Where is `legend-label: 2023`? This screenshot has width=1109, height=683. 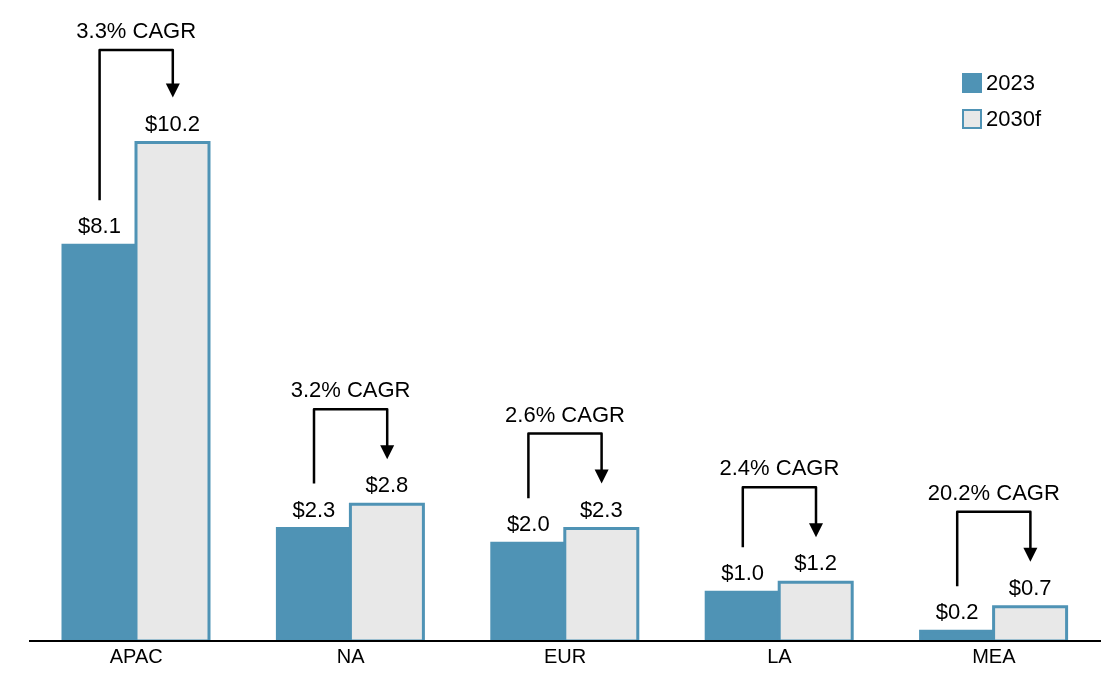 legend-label: 2023 is located at coordinates (1010, 83).